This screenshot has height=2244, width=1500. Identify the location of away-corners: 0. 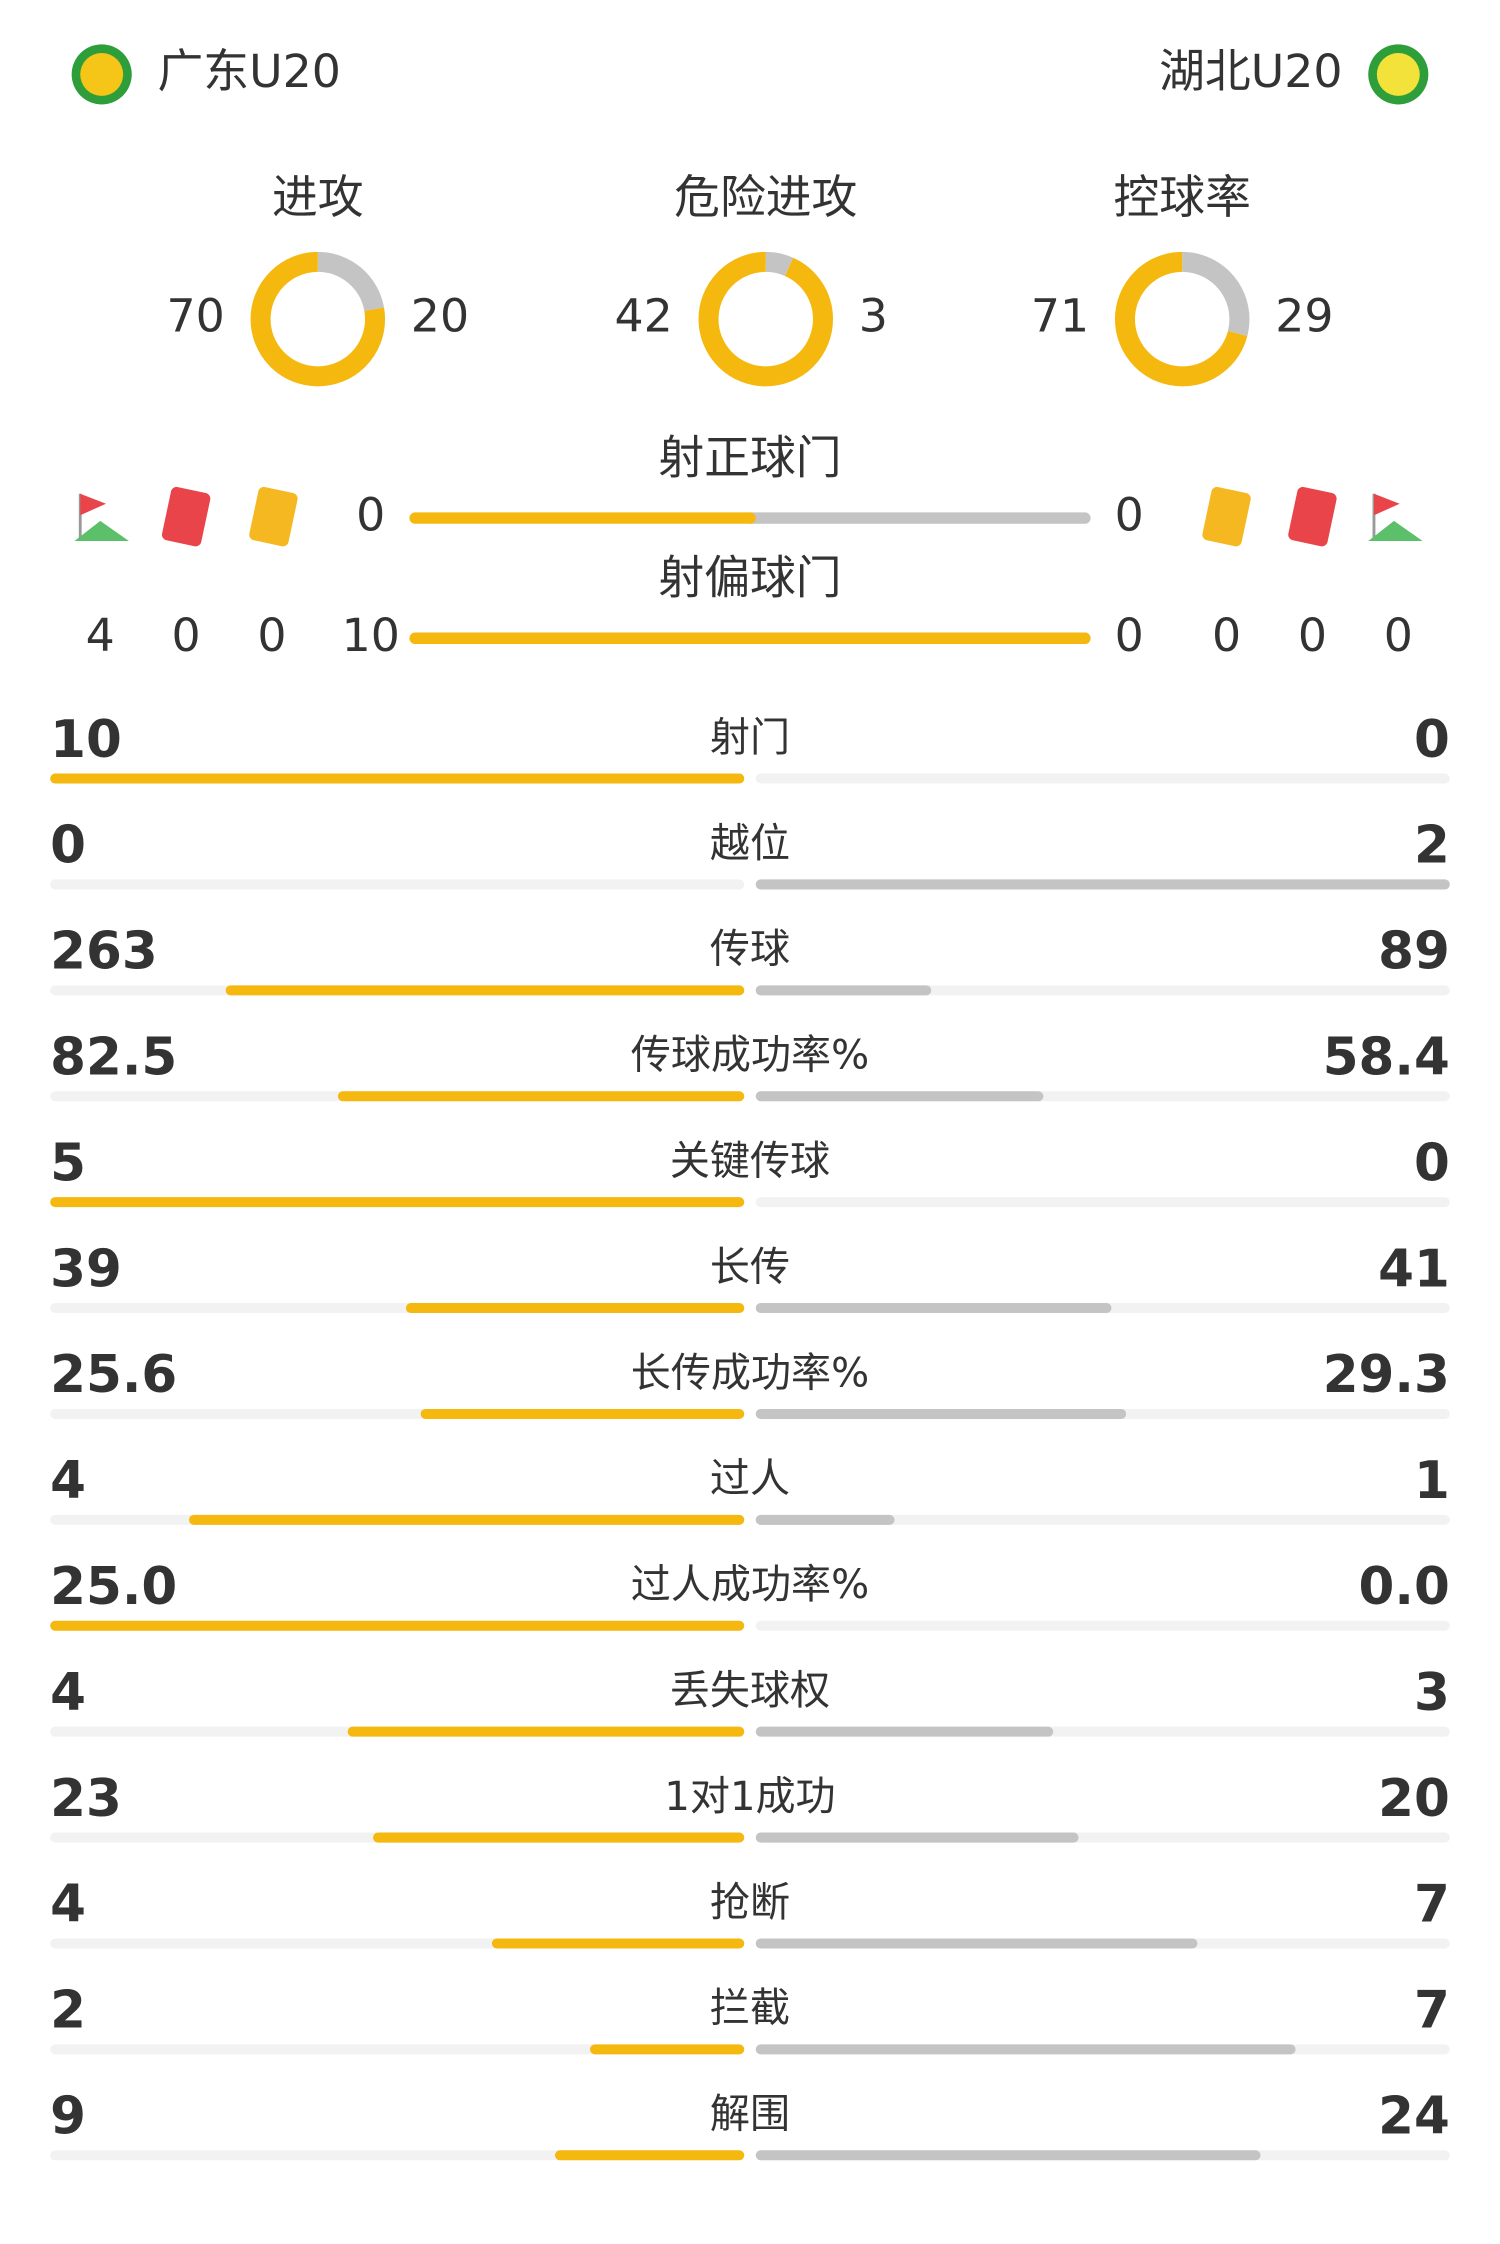
(1398, 635).